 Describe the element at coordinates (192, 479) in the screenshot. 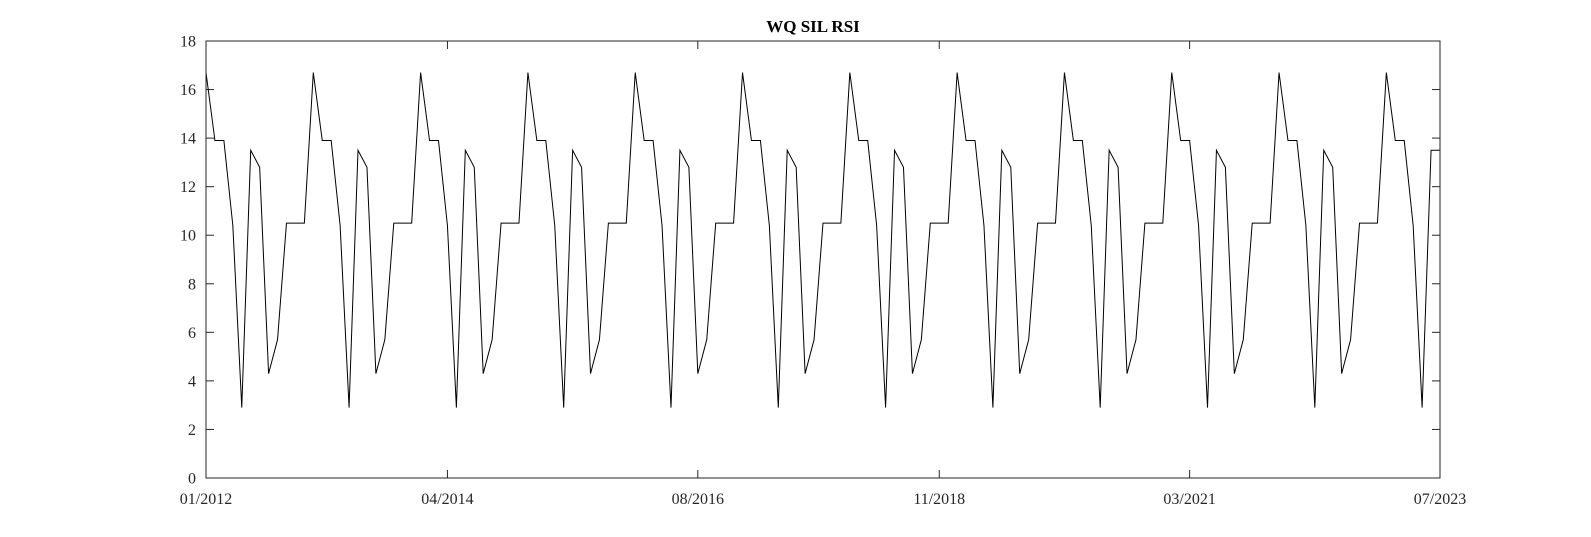

I see `y-tick-label: 0` at that location.